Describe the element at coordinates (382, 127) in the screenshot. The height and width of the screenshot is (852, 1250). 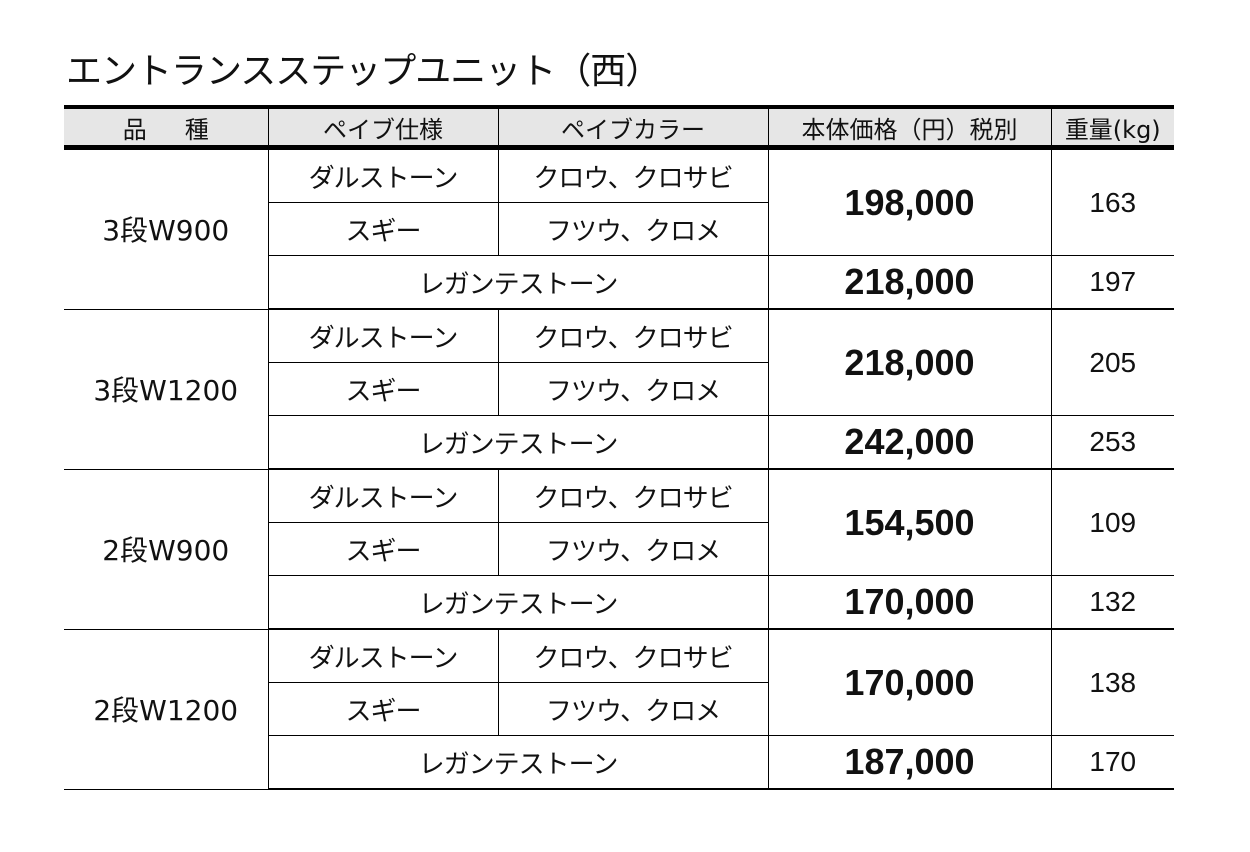
I see `header-pave-spec: ペイブ仕様` at that location.